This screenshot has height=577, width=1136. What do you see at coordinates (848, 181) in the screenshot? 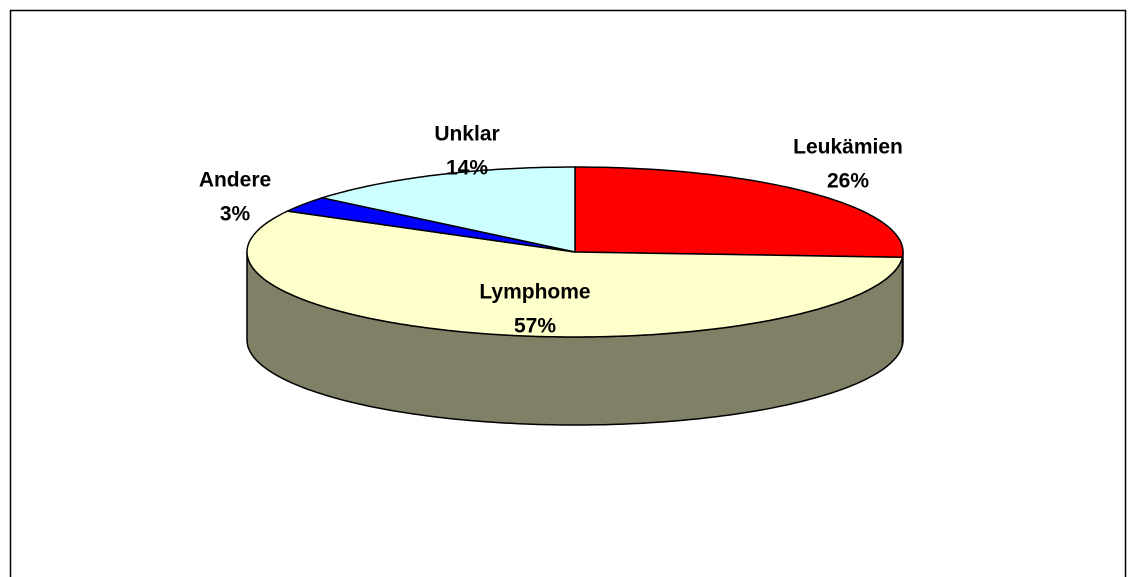
I see `label-value: 26%` at bounding box center [848, 181].